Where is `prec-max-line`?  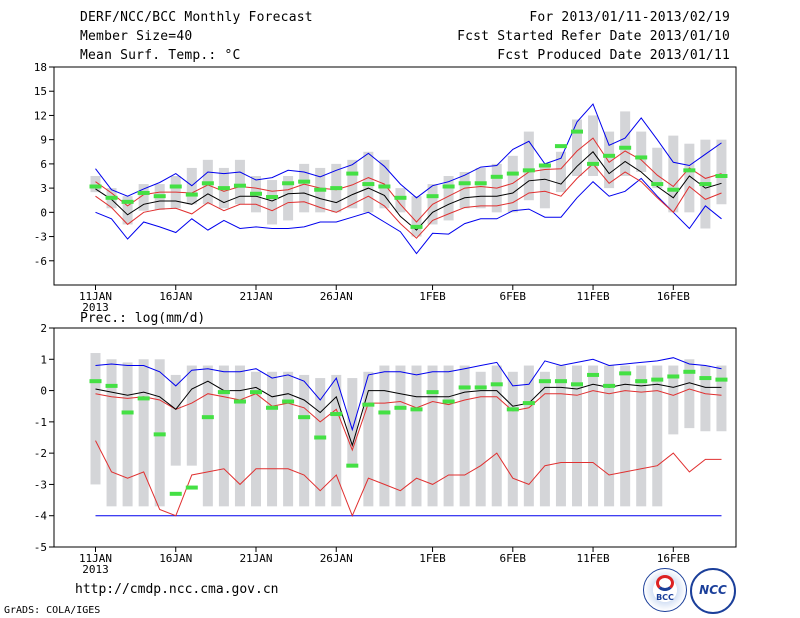 prec-max-line is located at coordinates (408, 394).